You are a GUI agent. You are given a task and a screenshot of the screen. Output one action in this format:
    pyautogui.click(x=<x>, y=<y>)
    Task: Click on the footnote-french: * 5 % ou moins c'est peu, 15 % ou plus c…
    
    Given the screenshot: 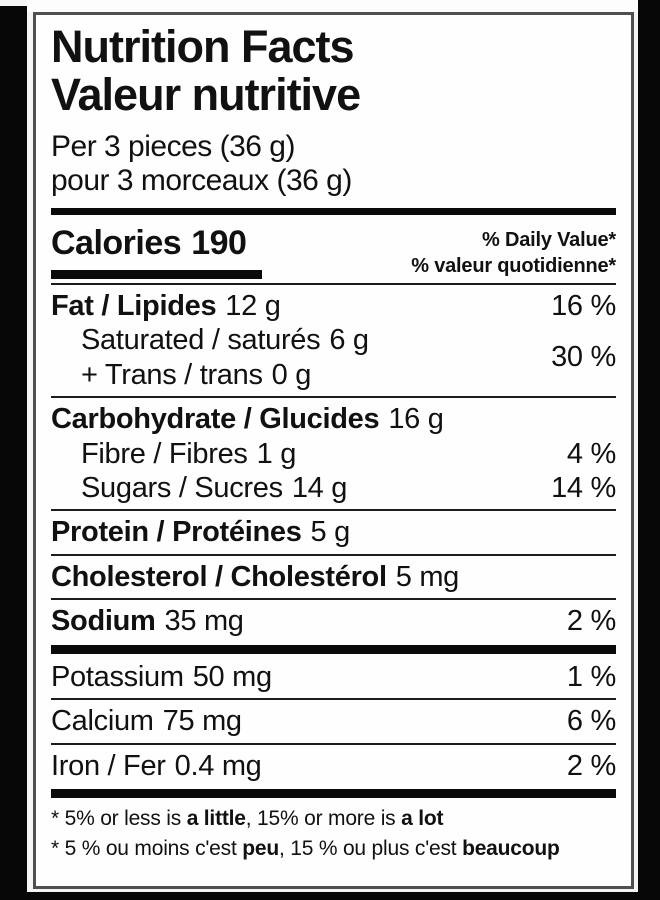 What is the action you would take?
    pyautogui.click(x=305, y=849)
    